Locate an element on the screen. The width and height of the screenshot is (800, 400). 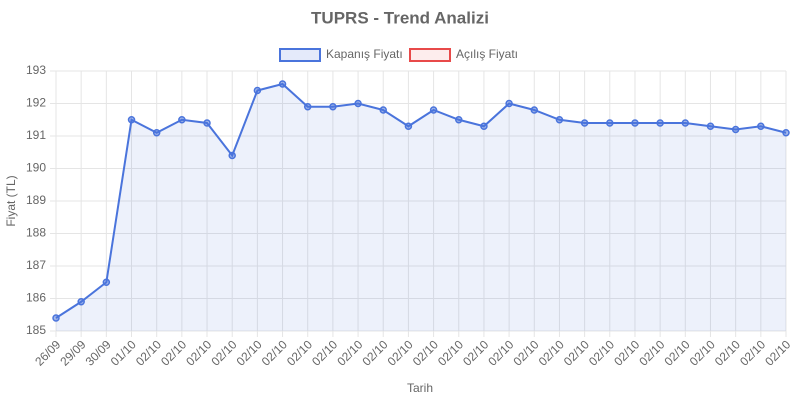
y-tick-label: 189 is located at coordinates (36, 200).